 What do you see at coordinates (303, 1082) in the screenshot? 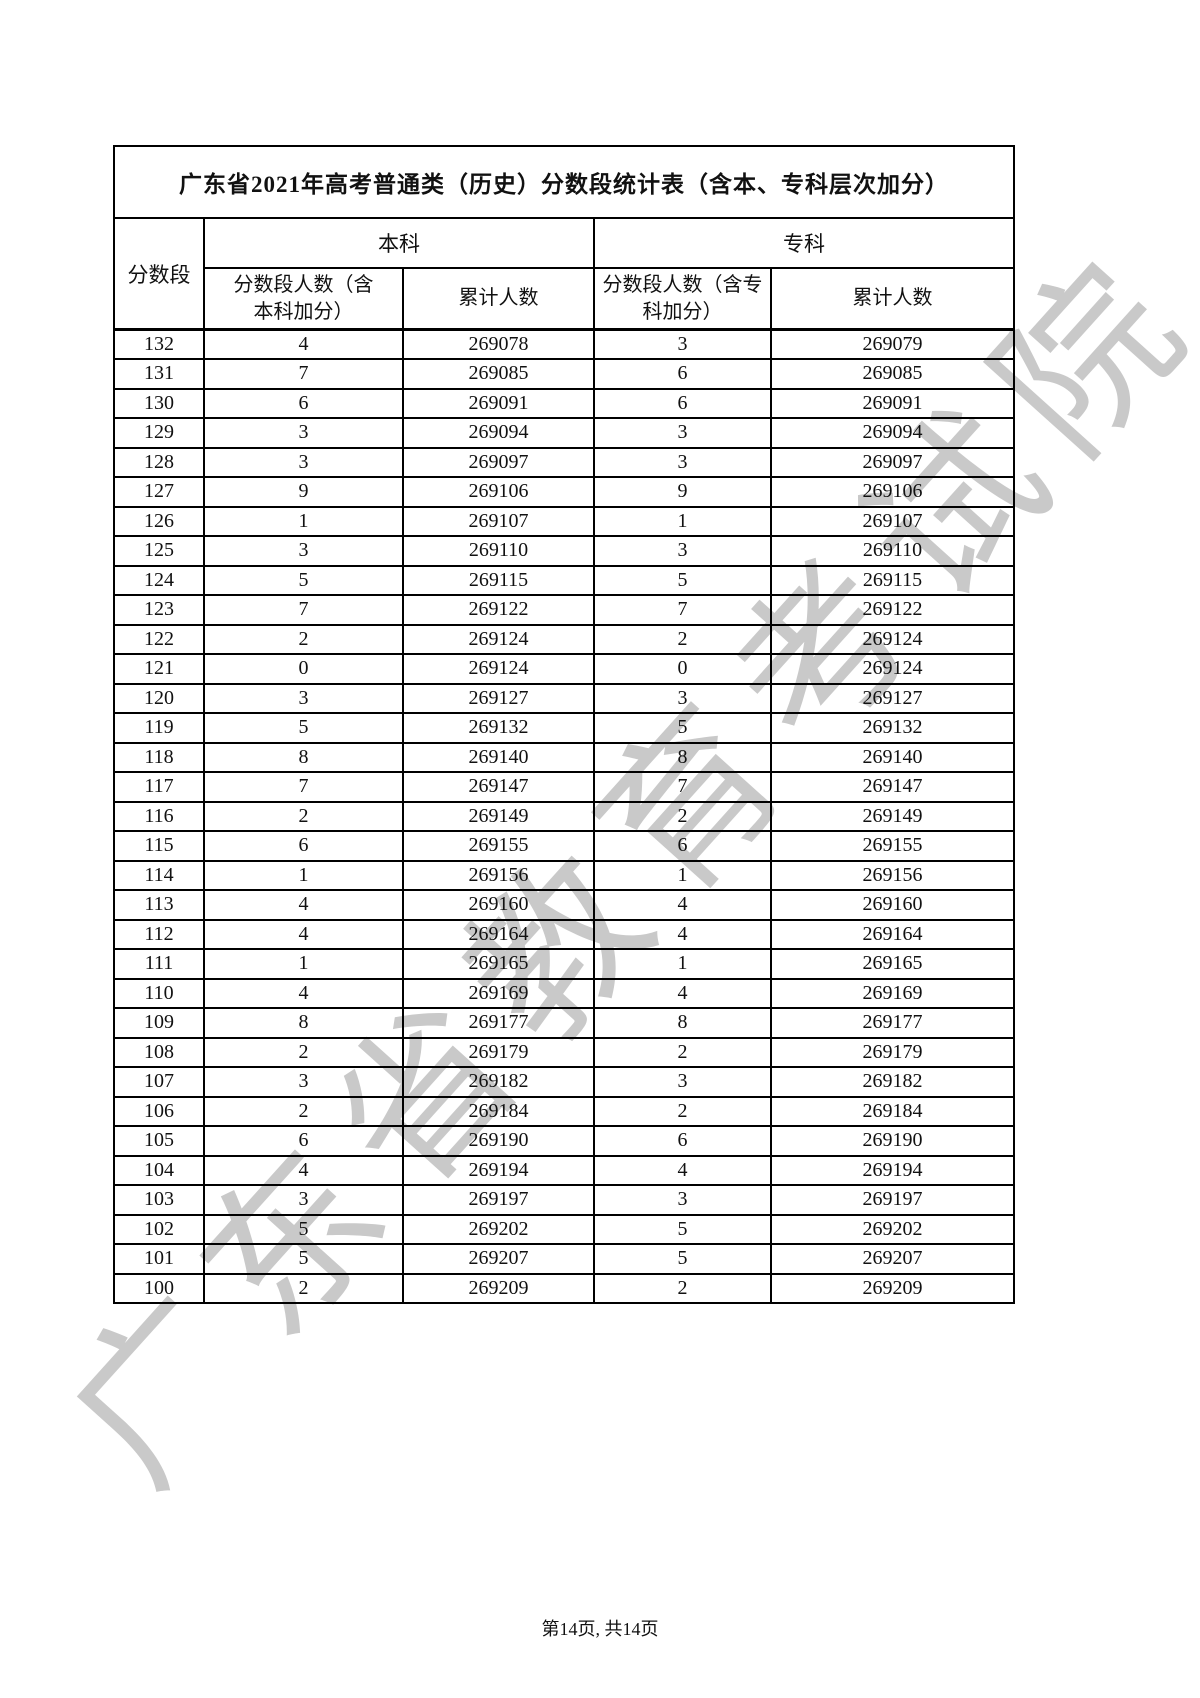
I see `cell-undergrad-count: 3` at bounding box center [303, 1082].